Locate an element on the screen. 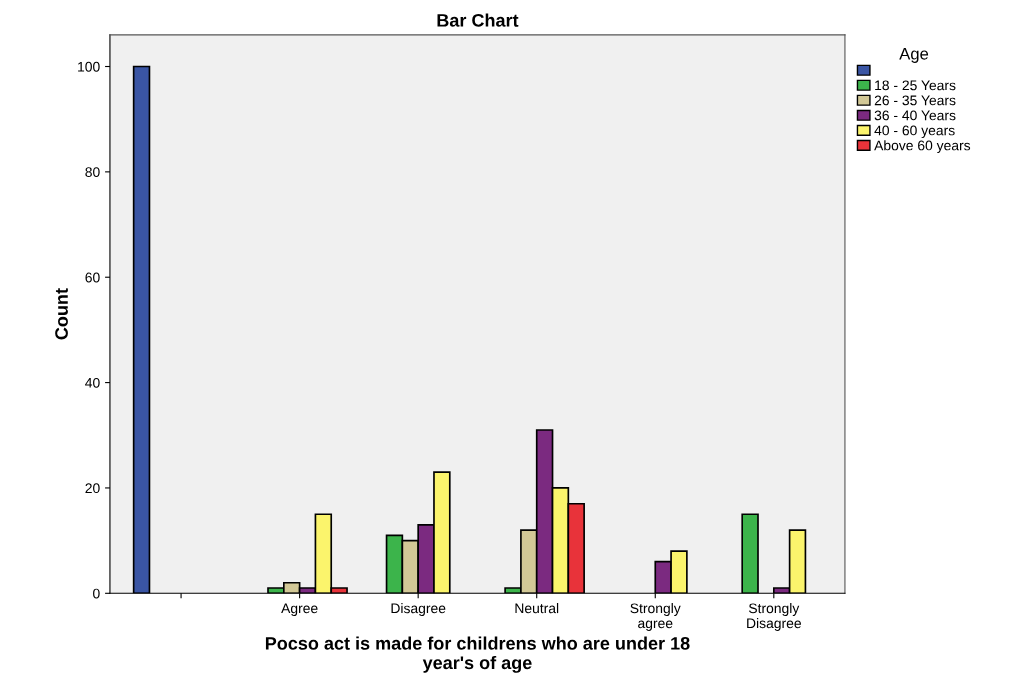 This screenshot has width=1018, height=698. y-axis-title: Count is located at coordinates (61, 314).